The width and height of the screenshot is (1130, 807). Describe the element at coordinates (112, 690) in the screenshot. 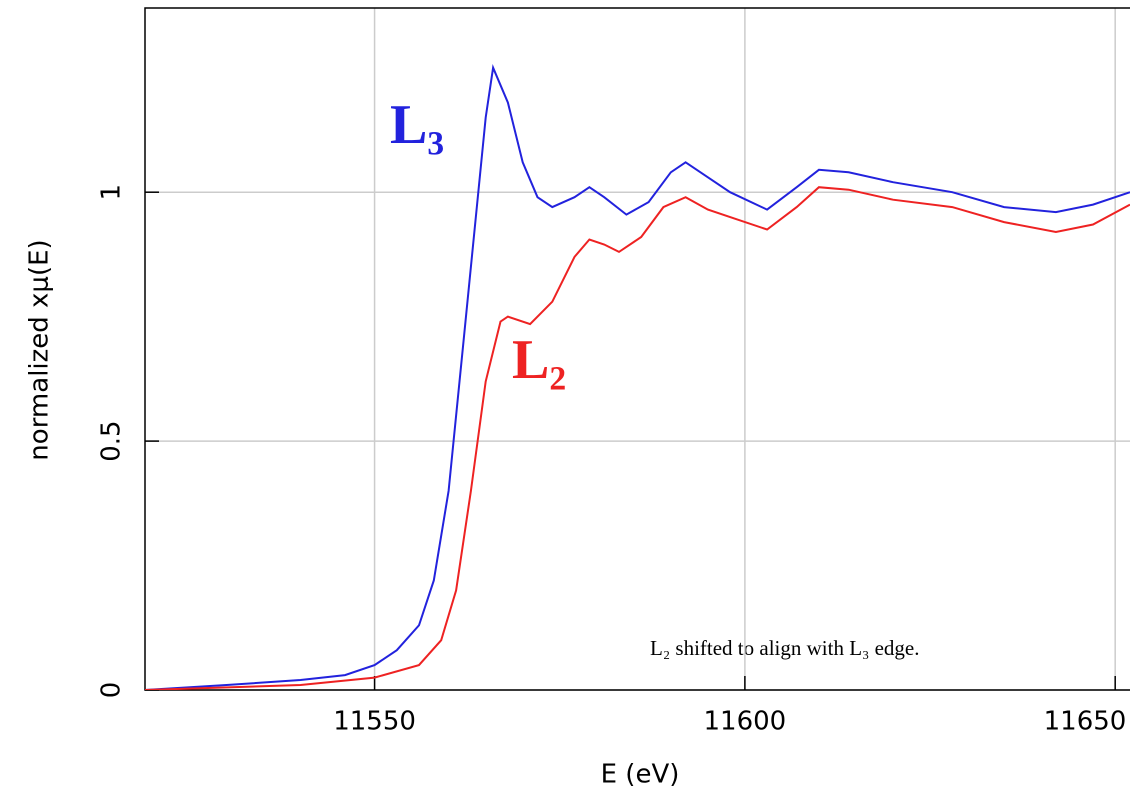

I see `y-tick-label: 0` at that location.